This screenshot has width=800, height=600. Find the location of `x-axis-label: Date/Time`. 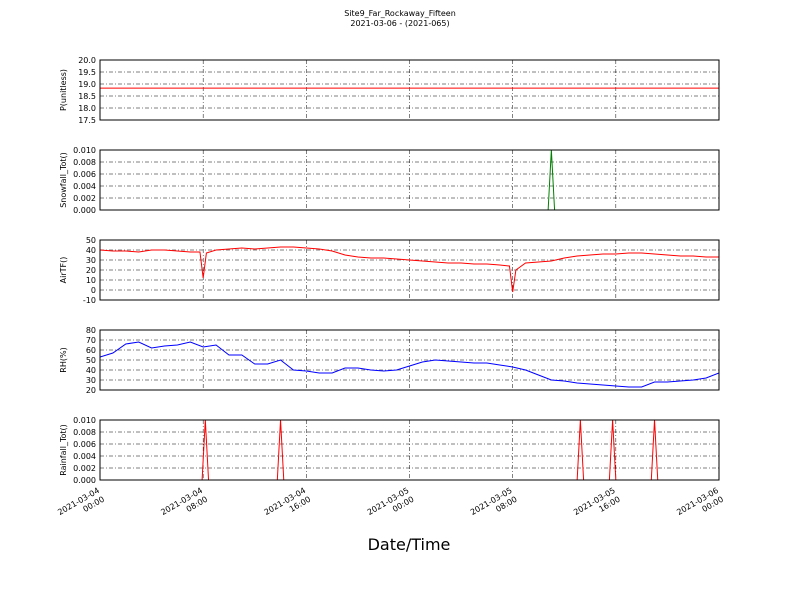

x-axis-label: Date/Time is located at coordinates (409, 544).